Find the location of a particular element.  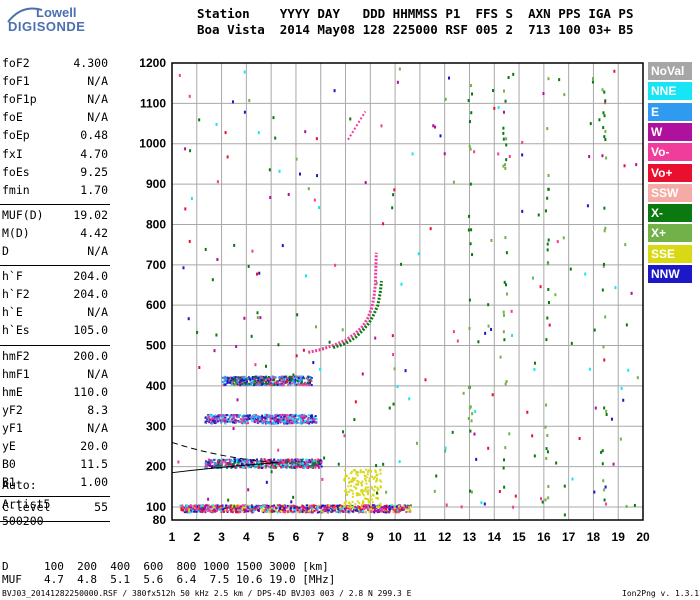

param-value: 55 is located at coordinates (101, 507).